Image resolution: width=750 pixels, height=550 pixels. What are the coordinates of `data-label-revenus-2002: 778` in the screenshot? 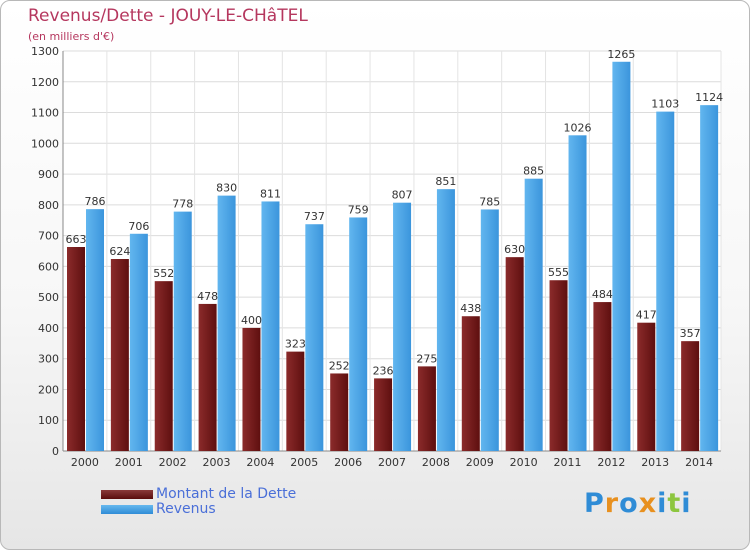 It's located at (182, 204).